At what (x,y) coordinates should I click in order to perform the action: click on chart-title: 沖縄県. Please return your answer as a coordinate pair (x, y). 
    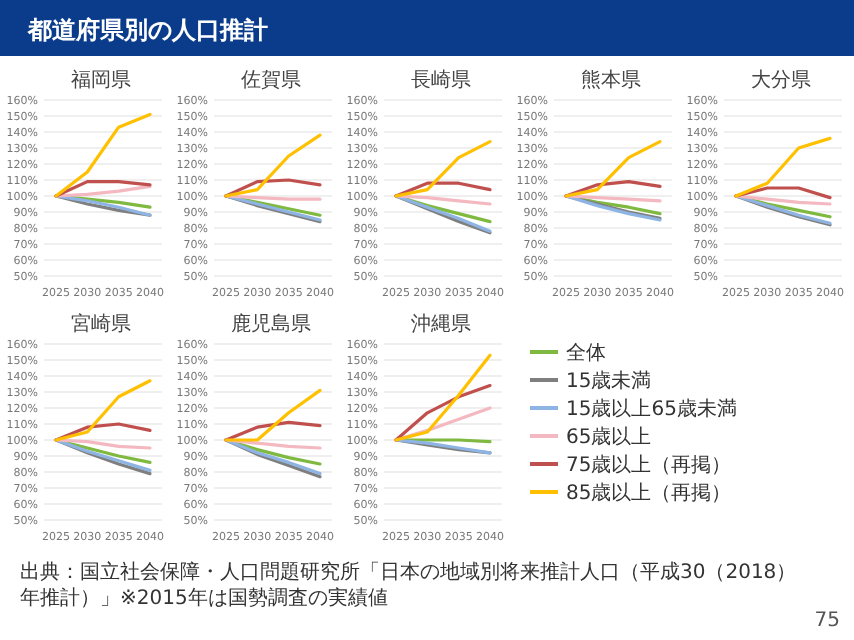
    Looking at the image, I should click on (441, 324).